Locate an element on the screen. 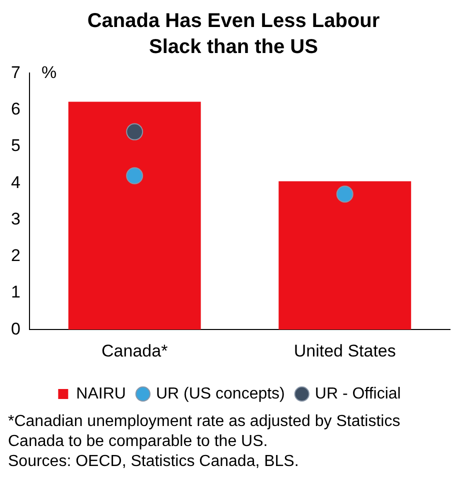 The height and width of the screenshot is (501, 467). source-note: Sources: OECD, Statistics Canada, BLS. is located at coordinates (154, 462).